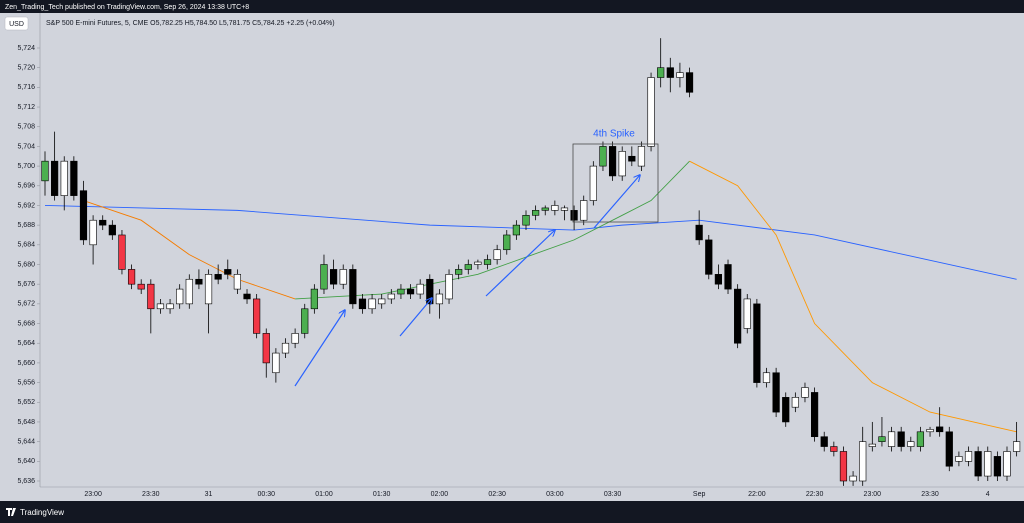 The width and height of the screenshot is (1024, 523). I want to click on y-tick-label: 5,692, so click(26, 205).